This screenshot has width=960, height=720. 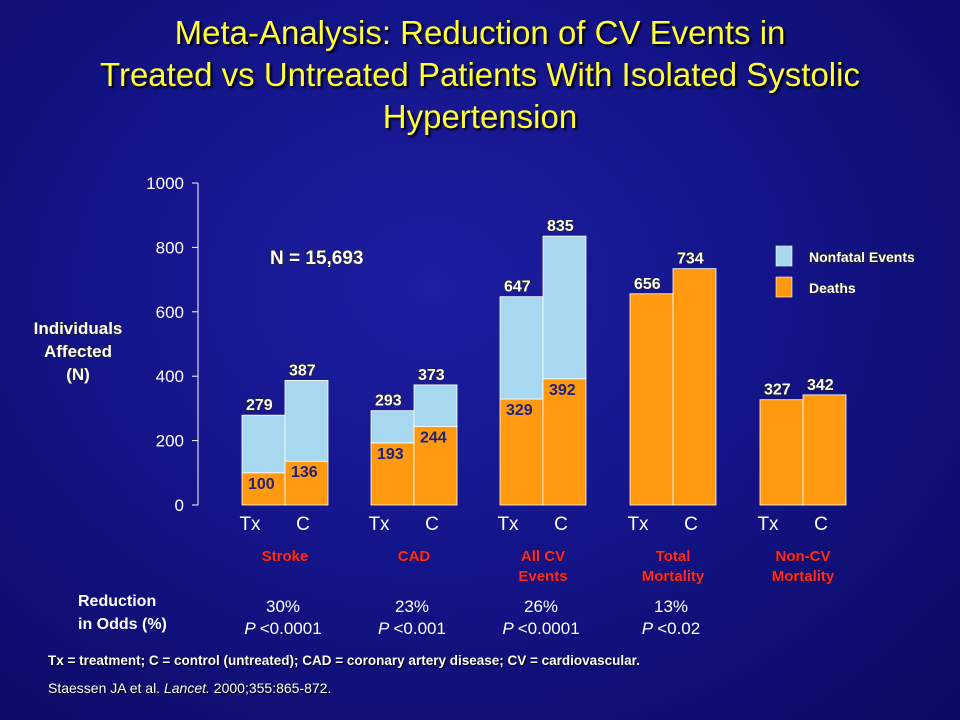 I want to click on y-axis-label: Affected, so click(x=78, y=351).